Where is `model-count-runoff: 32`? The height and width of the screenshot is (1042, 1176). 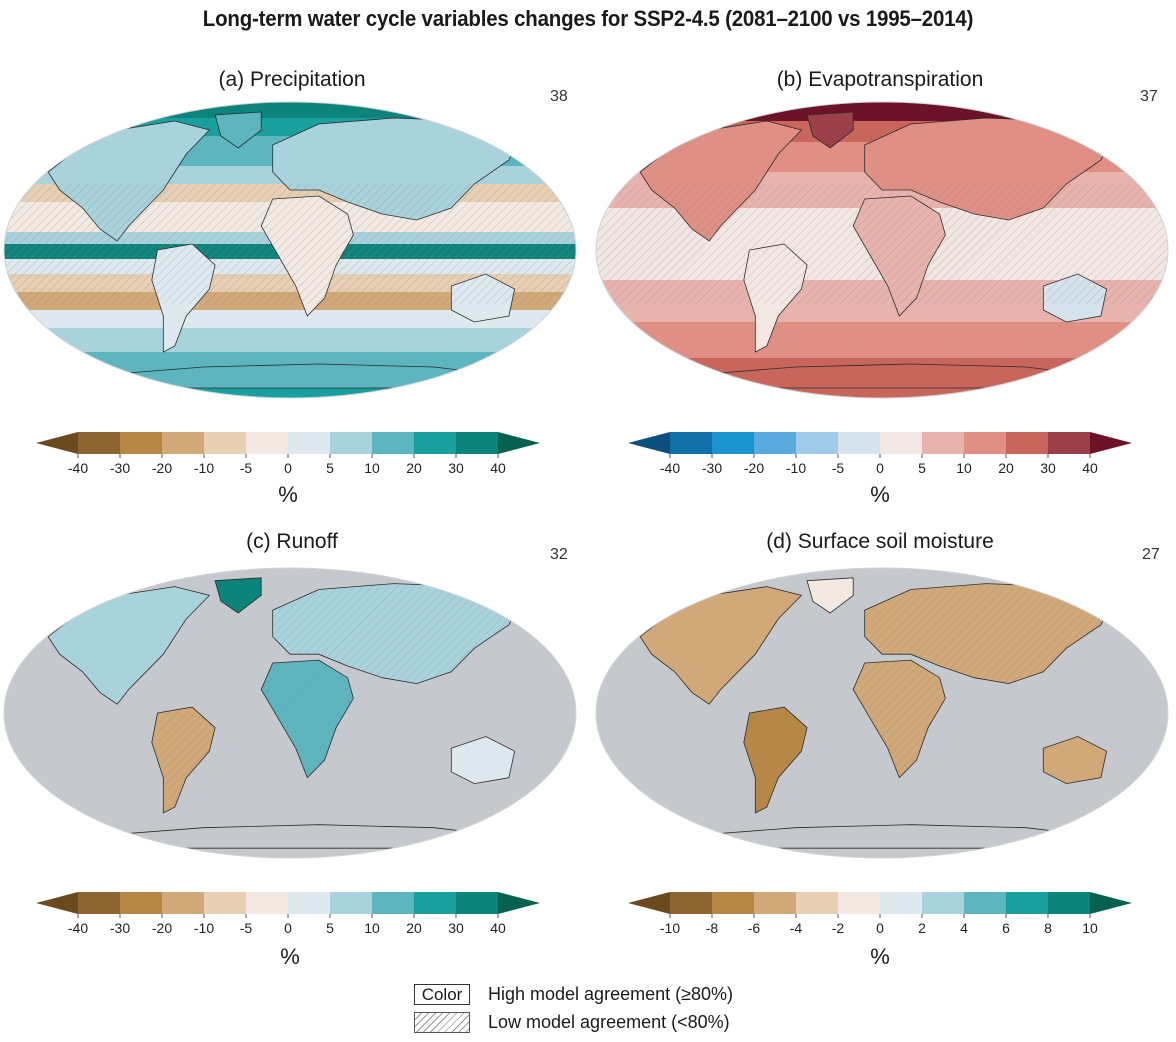 model-count-runoff: 32 is located at coordinates (559, 554).